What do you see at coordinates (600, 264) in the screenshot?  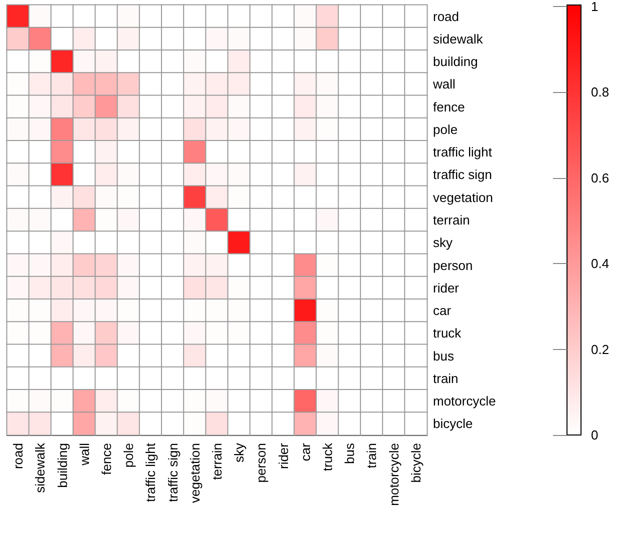 I see `color-bar-label: 0.4` at bounding box center [600, 264].